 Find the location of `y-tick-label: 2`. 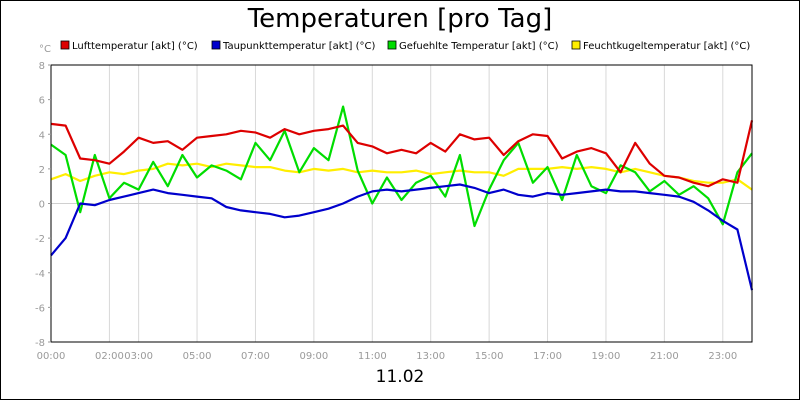

y-tick-label: 2 is located at coordinates (42, 170).